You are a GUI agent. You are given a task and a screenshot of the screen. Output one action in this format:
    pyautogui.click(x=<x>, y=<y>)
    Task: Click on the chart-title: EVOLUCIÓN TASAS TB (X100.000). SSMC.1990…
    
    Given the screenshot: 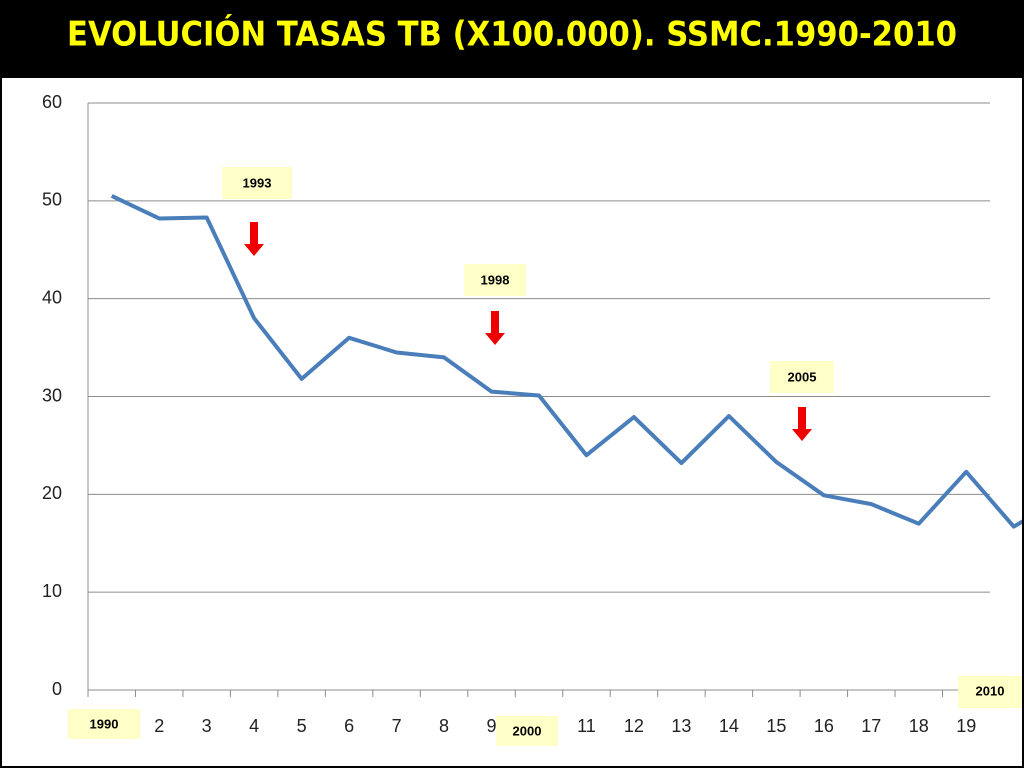 What is the action you would take?
    pyautogui.click(x=512, y=34)
    